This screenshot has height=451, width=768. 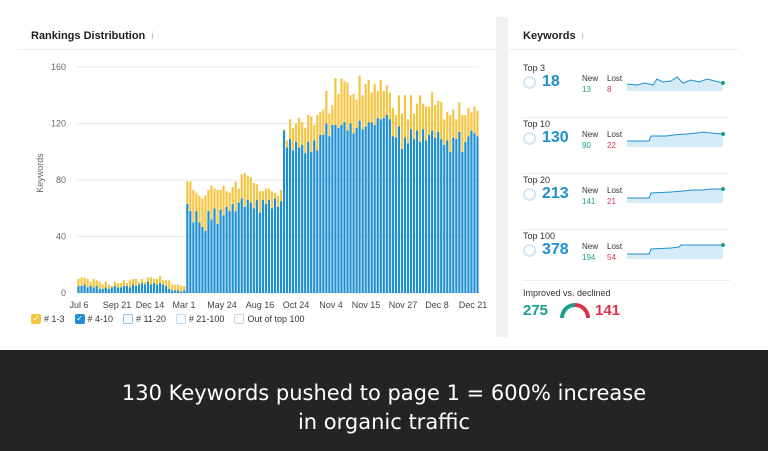 What do you see at coordinates (626, 91) in the screenshot?
I see `keyword-row: Top 3 18 New 13 Lost 8` at bounding box center [626, 91].